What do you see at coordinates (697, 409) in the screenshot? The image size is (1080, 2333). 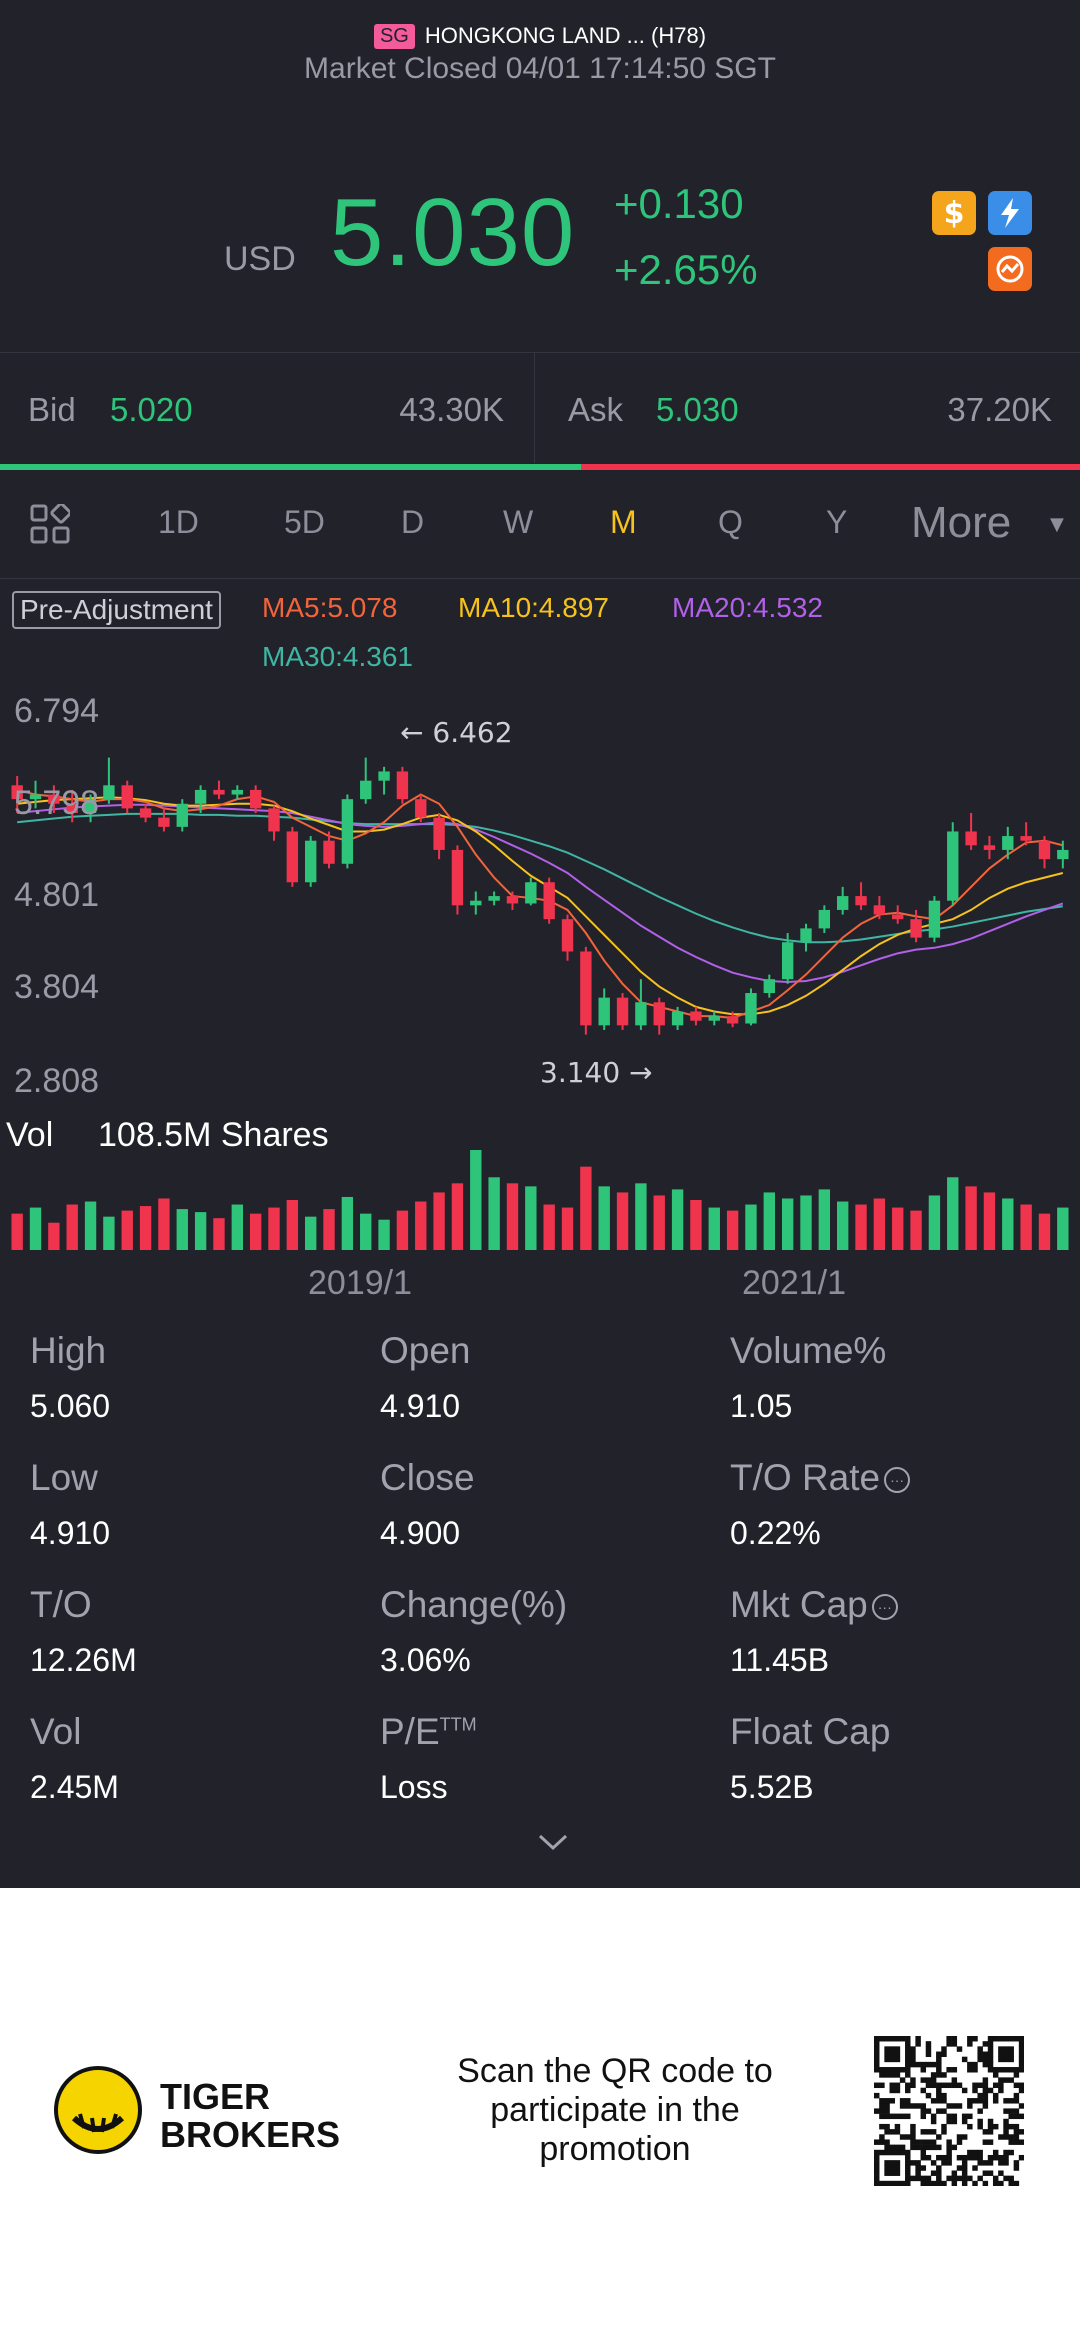 I see `ask-price: 5.030` at bounding box center [697, 409].